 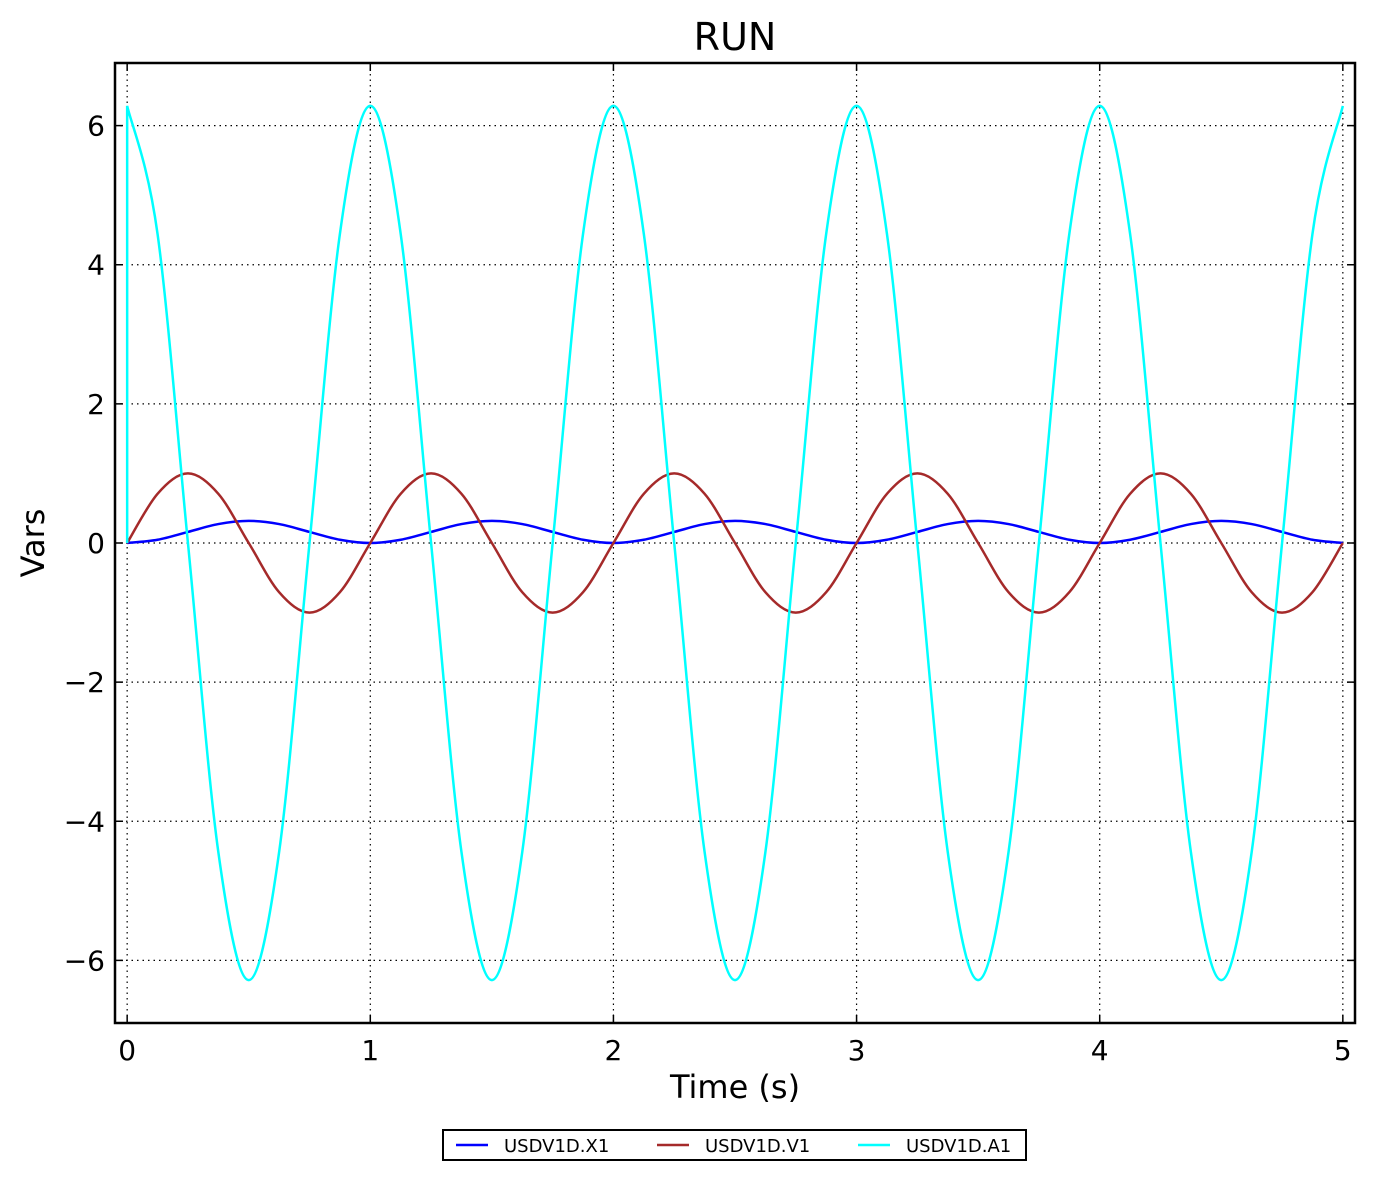 What do you see at coordinates (84, 682) in the screenshot?
I see `y-tick-label: −2` at bounding box center [84, 682].